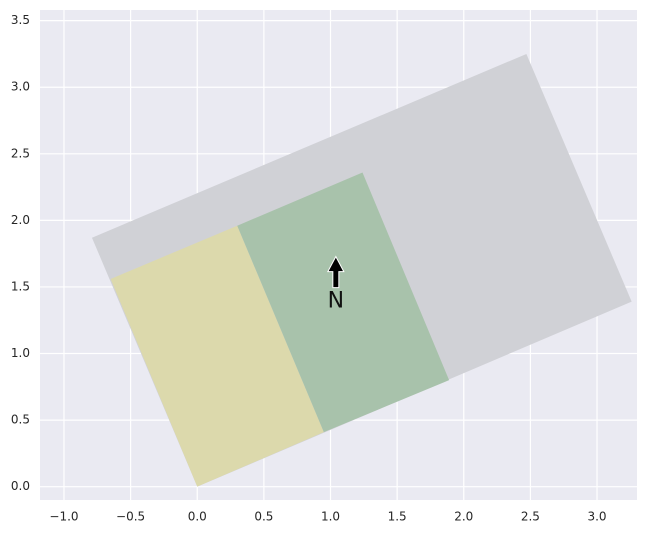  Describe the element at coordinates (336, 301) in the screenshot. I see `annotation: N` at that location.